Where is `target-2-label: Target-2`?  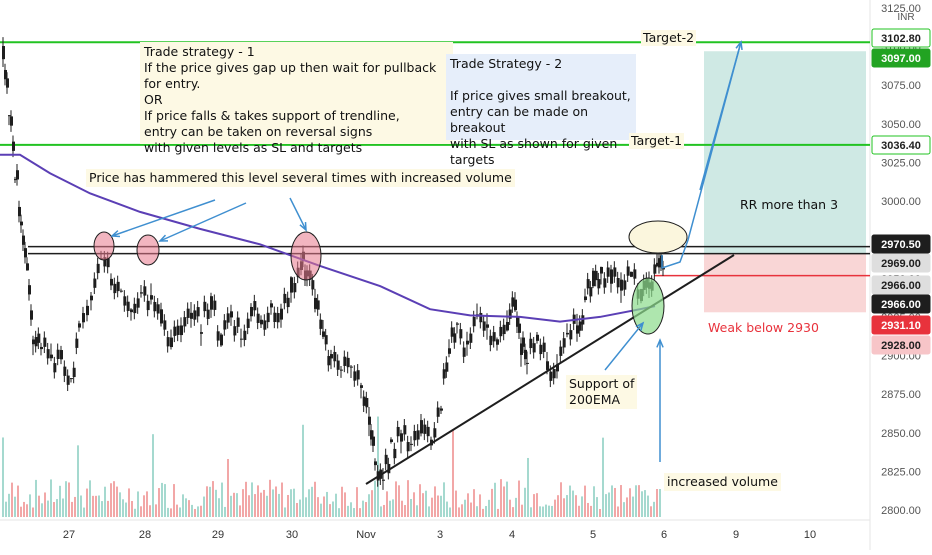 target-2-label: Target-2 is located at coordinates (669, 38).